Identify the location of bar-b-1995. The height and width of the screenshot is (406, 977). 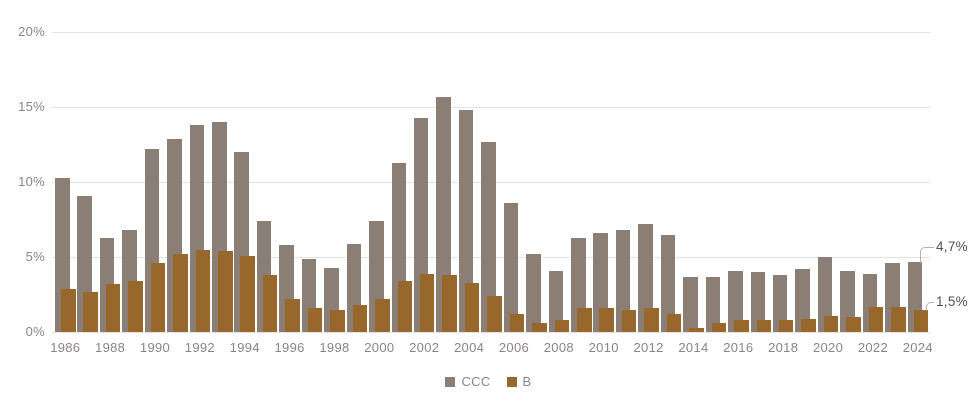
(270, 303).